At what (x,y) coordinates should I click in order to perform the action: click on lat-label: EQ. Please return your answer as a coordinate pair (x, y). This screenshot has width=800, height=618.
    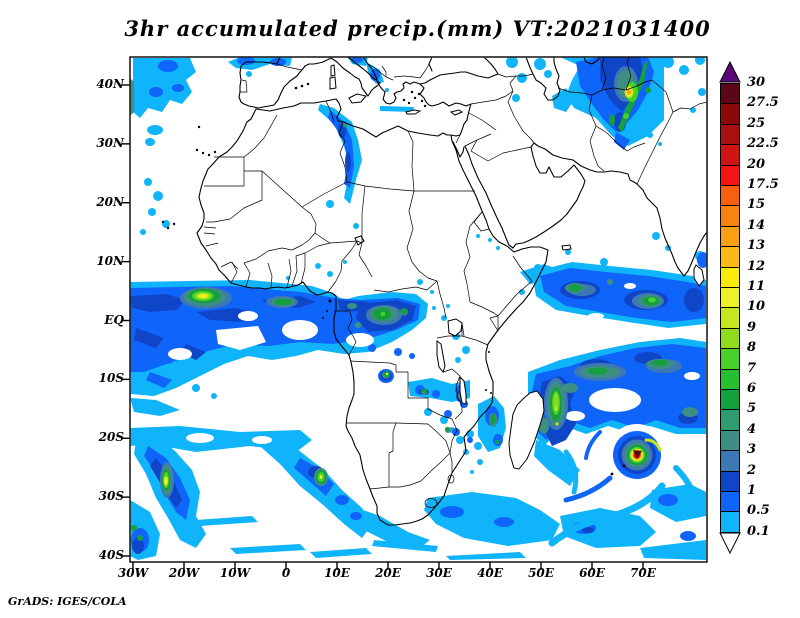
    Looking at the image, I should click on (114, 319).